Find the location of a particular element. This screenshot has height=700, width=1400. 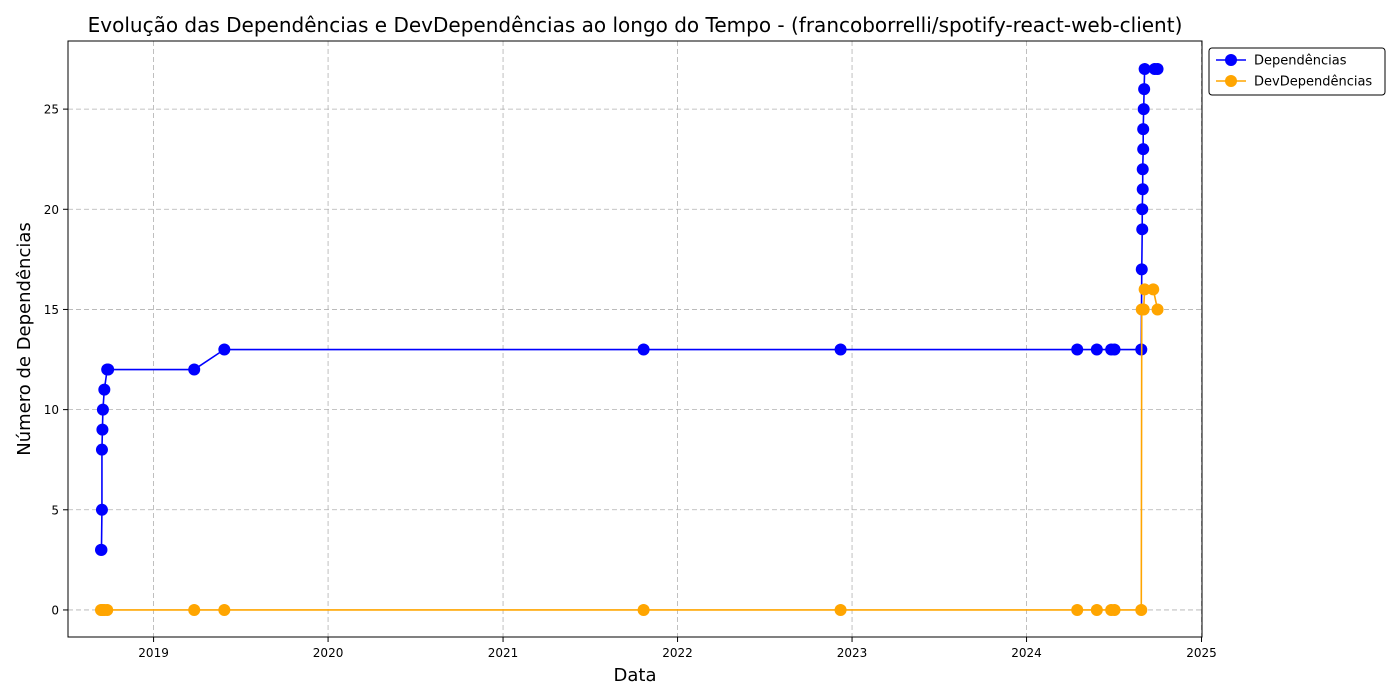

y-tick-label: 0 is located at coordinates (55, 610).